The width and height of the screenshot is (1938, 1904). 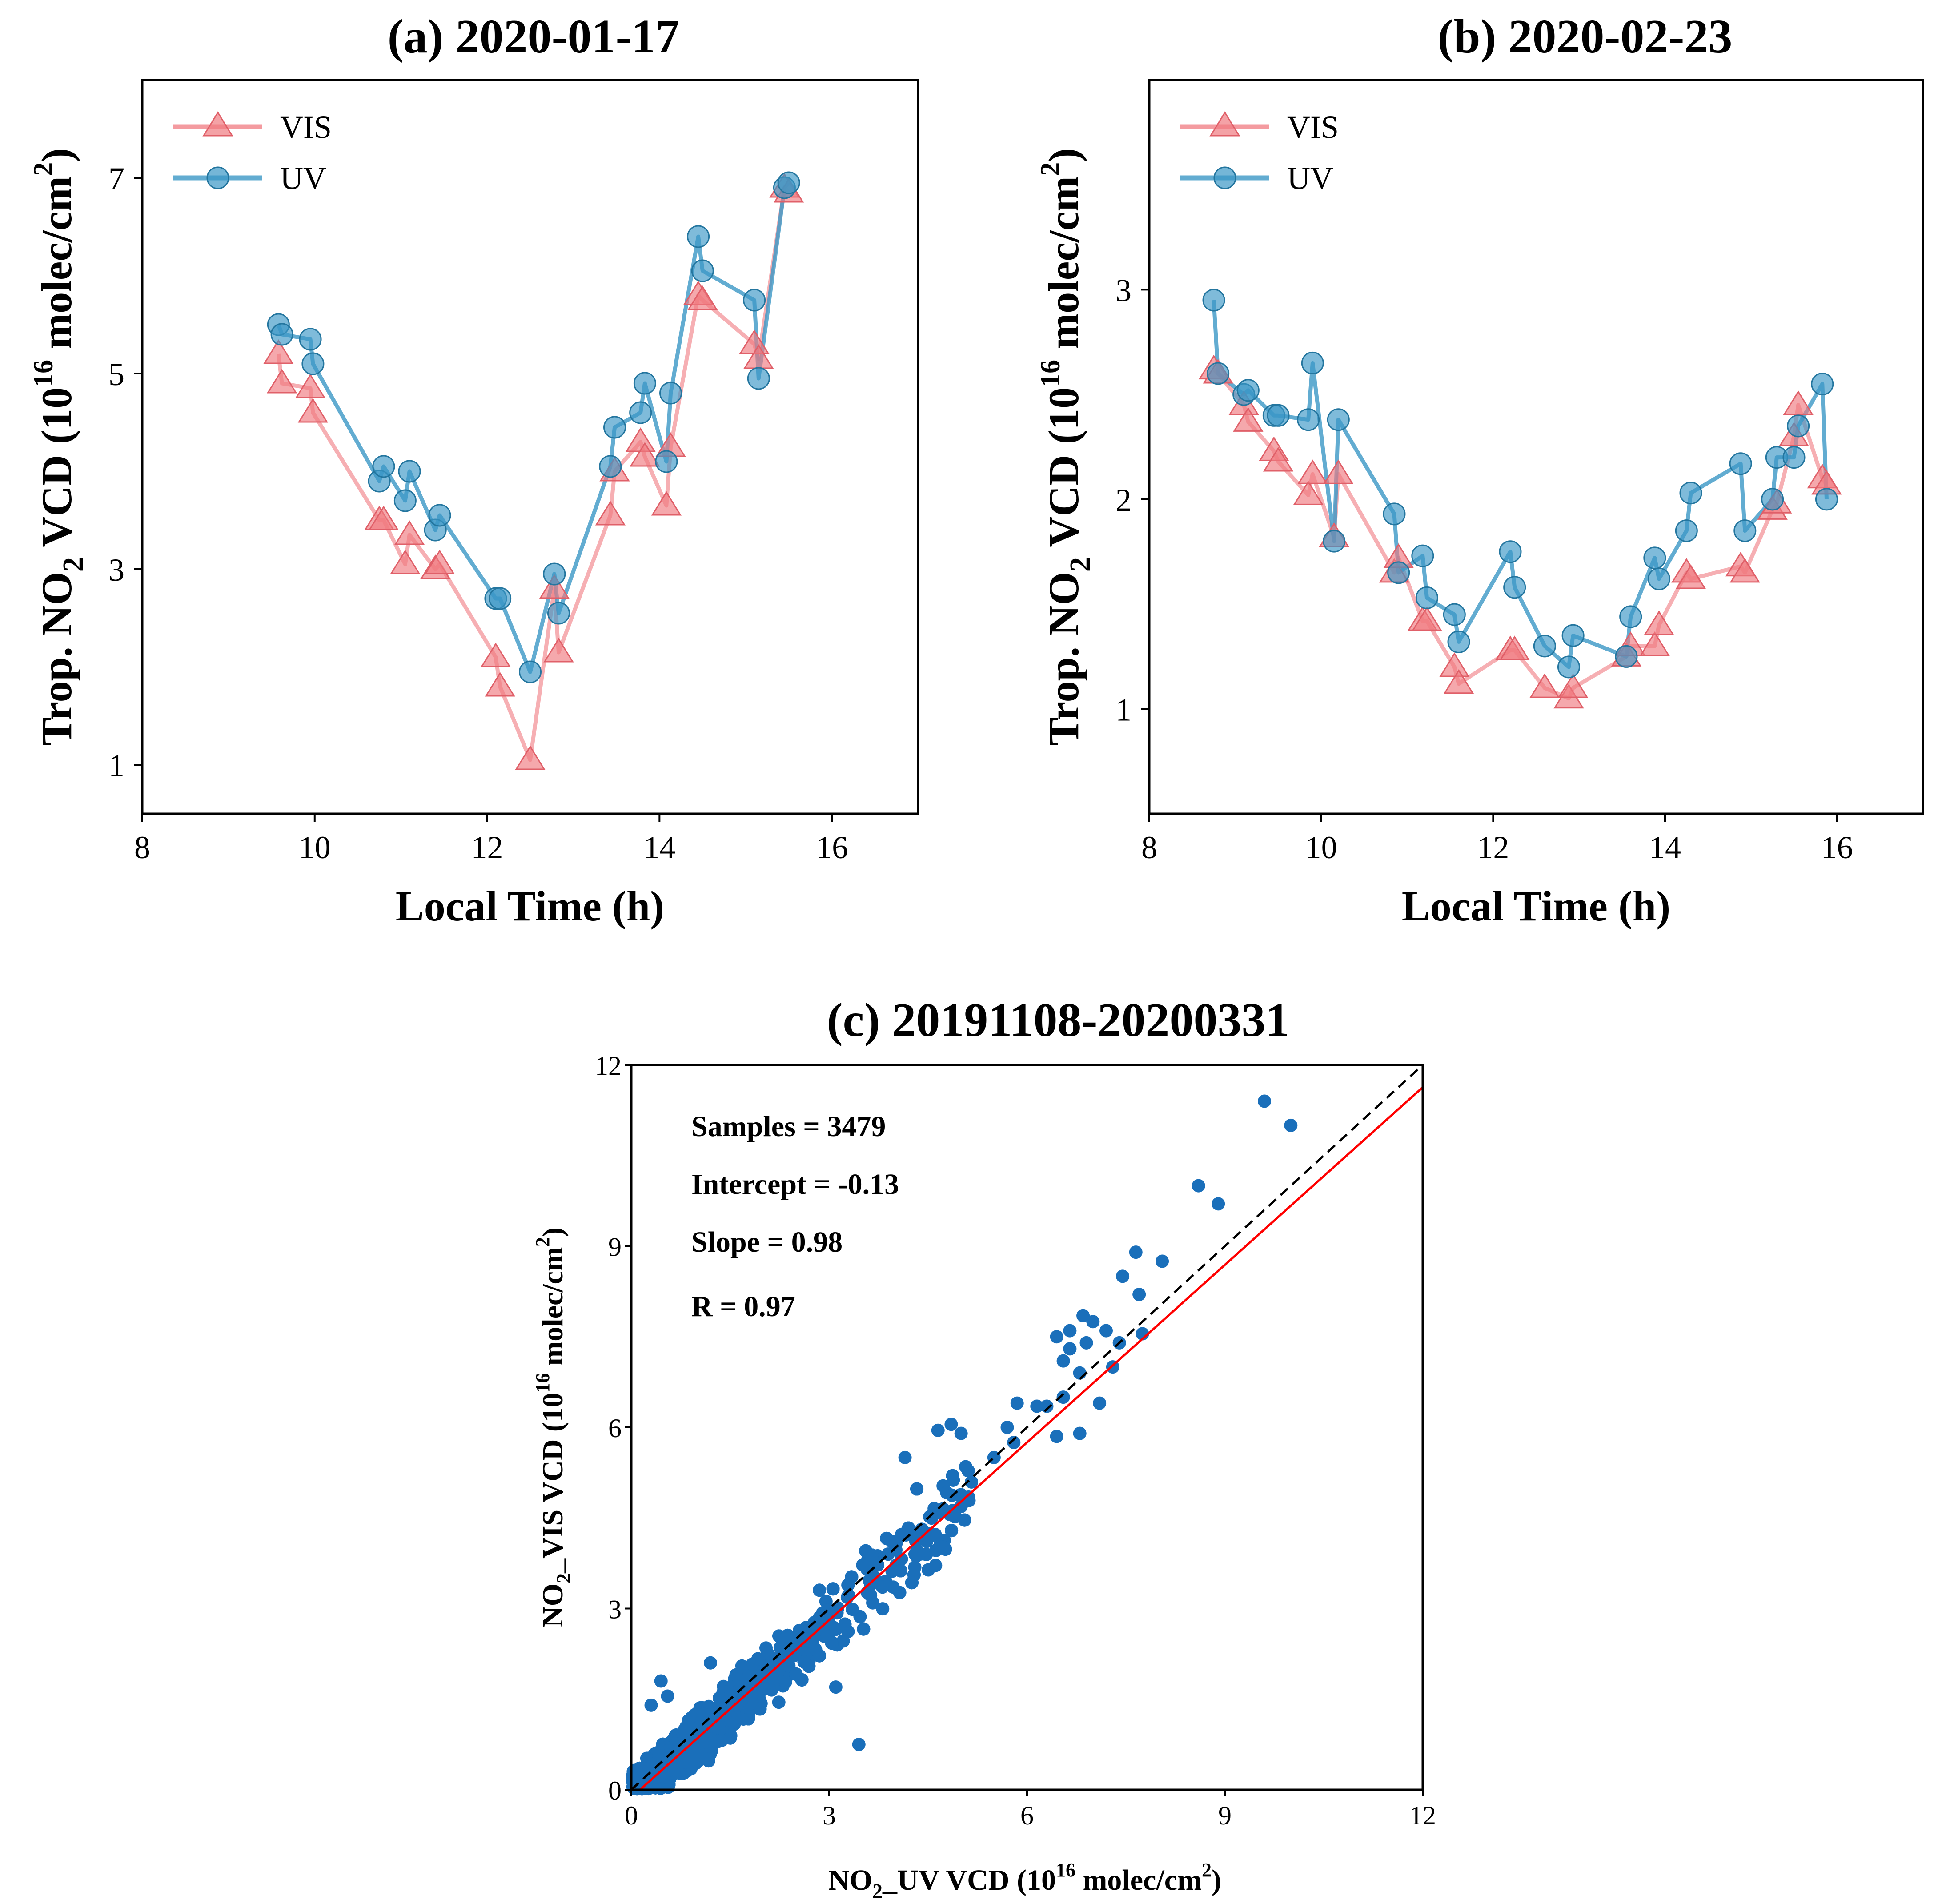 What do you see at coordinates (116, 765) in the screenshot?
I see `y-tick-label: 1` at bounding box center [116, 765].